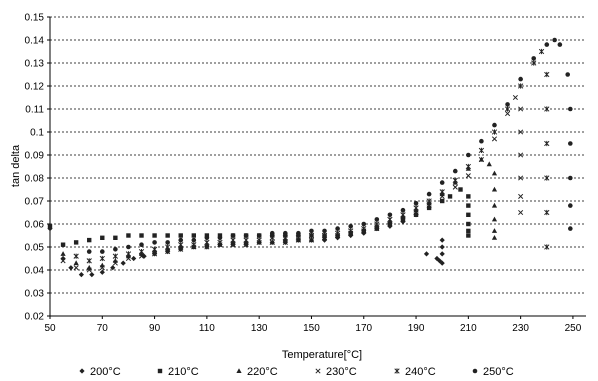 The width and height of the screenshot is (598, 381). I want to click on x-tick-label: 230, so click(520, 328).